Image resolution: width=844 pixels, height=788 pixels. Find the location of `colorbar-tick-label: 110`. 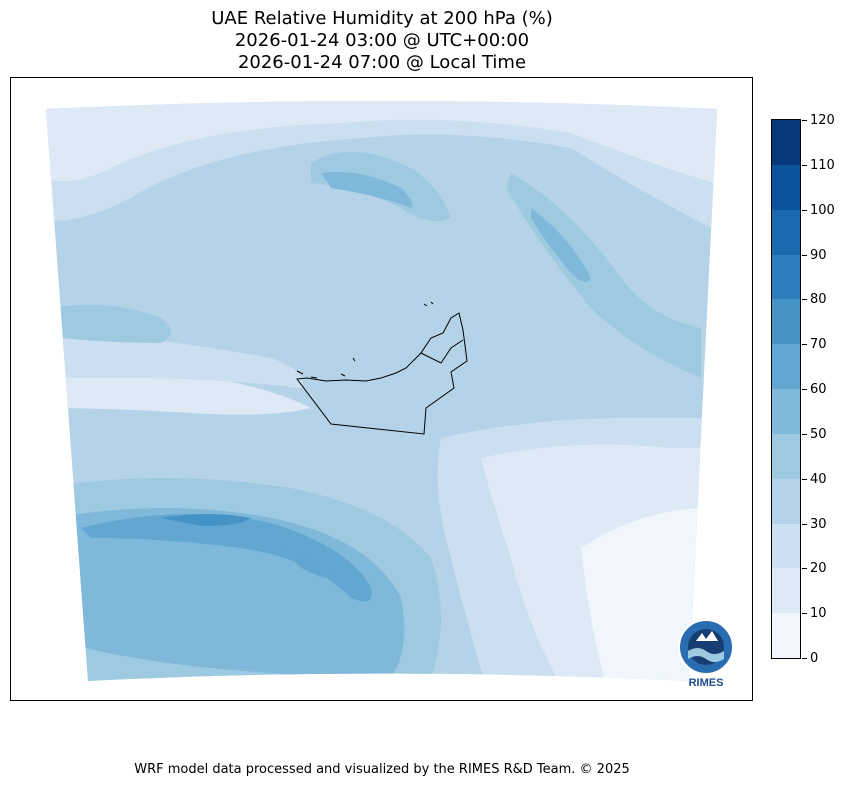

colorbar-tick-label: 110 is located at coordinates (822, 165).